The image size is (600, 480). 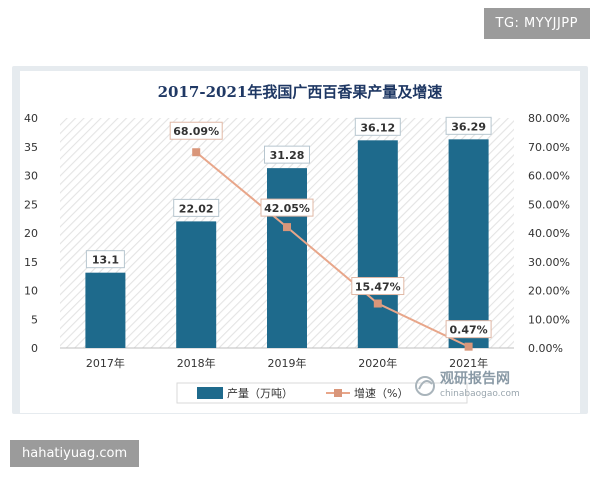 I want to click on growth-value-label: 42.05%, so click(x=287, y=208).